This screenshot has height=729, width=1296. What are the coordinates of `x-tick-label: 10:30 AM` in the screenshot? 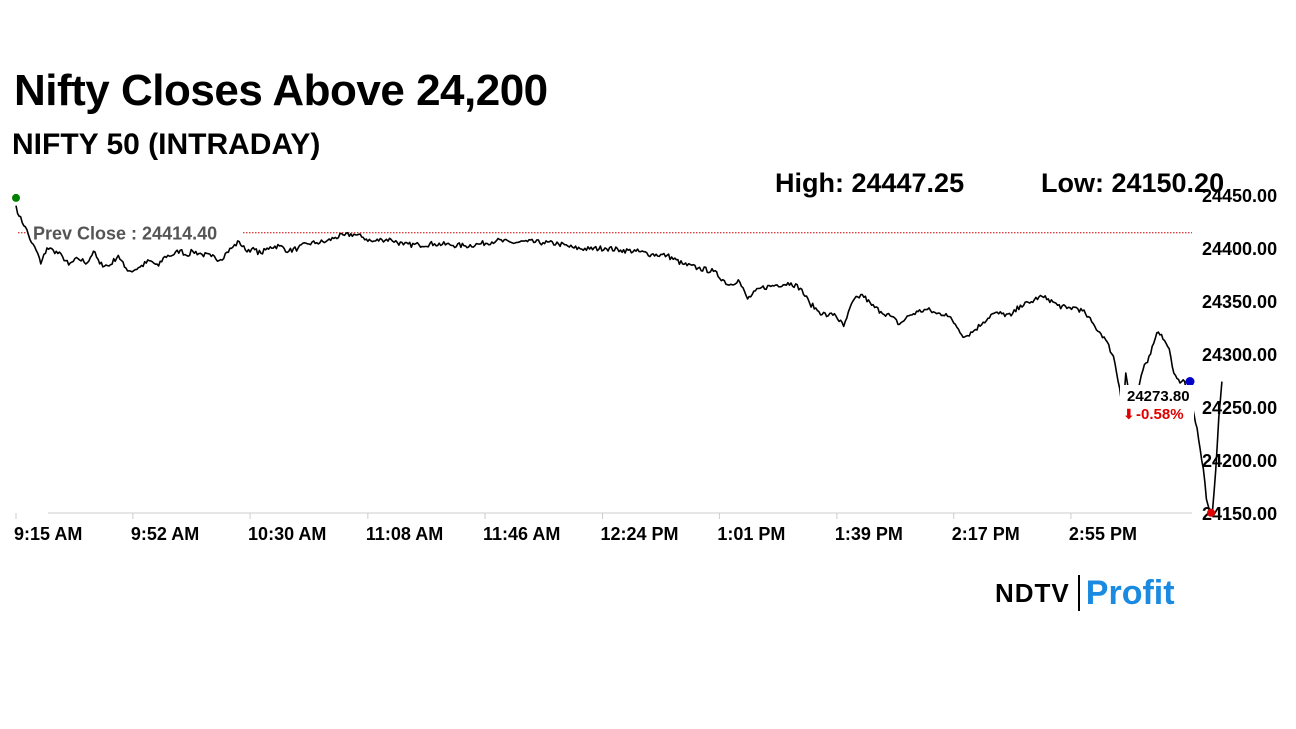 It's located at (287, 534).